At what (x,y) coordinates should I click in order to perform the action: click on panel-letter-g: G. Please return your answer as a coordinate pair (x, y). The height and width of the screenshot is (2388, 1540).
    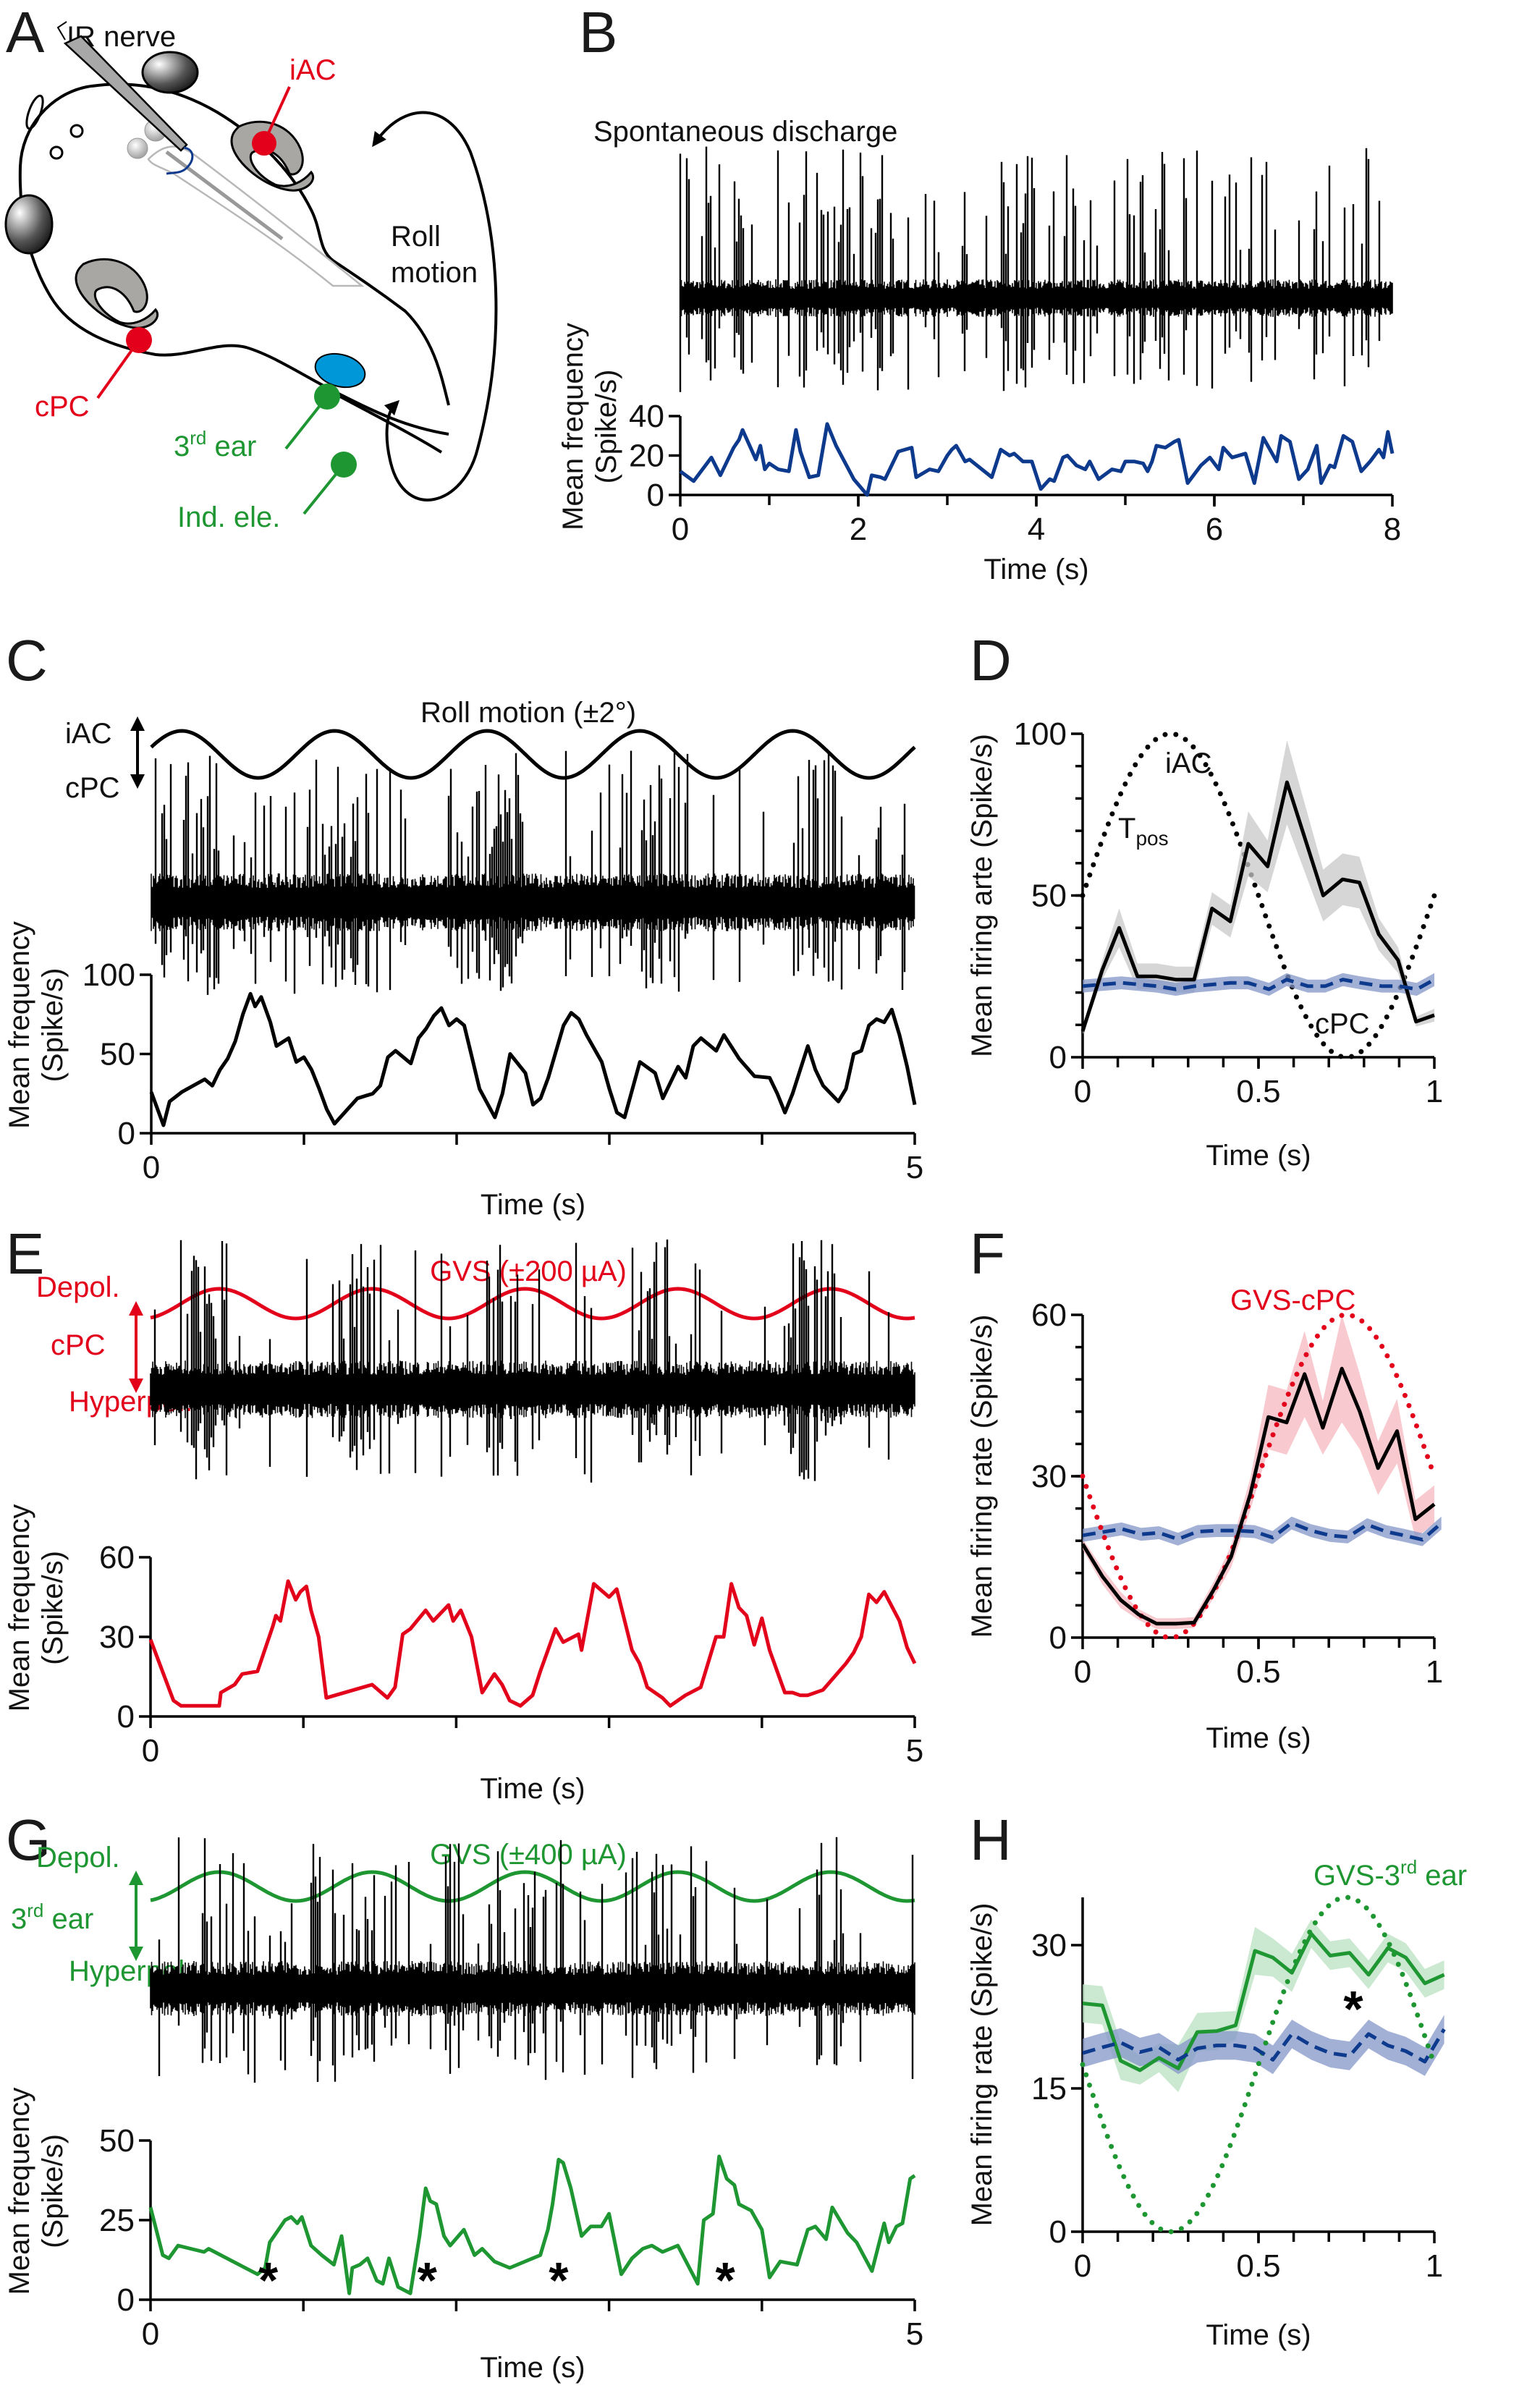
    Looking at the image, I should click on (29, 1840).